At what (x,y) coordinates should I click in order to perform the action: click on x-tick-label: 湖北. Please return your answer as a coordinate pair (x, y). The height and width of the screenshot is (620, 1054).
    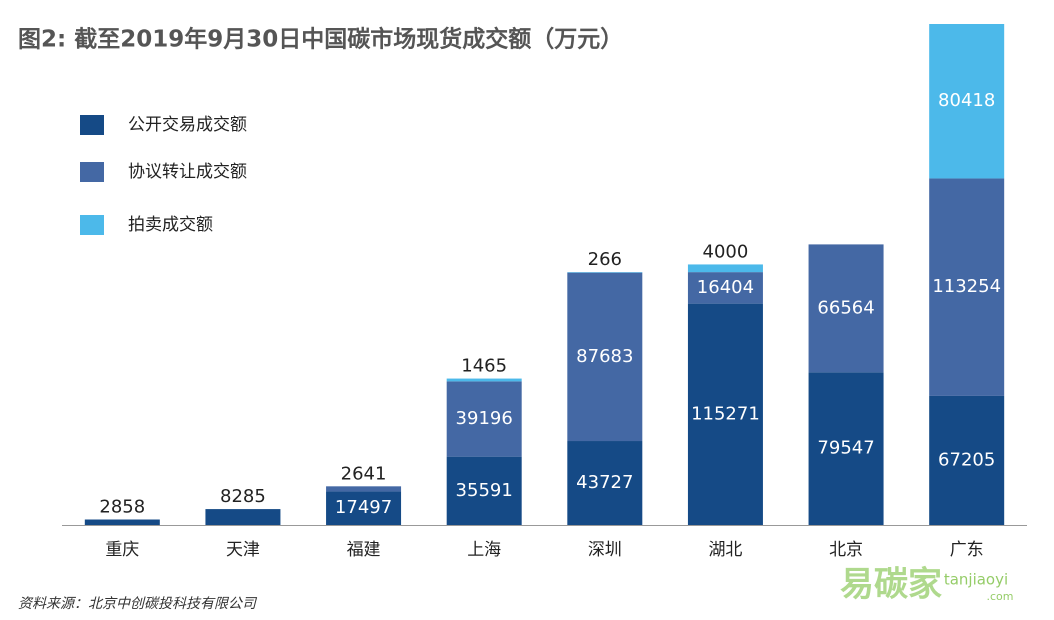
    Looking at the image, I should click on (725, 550).